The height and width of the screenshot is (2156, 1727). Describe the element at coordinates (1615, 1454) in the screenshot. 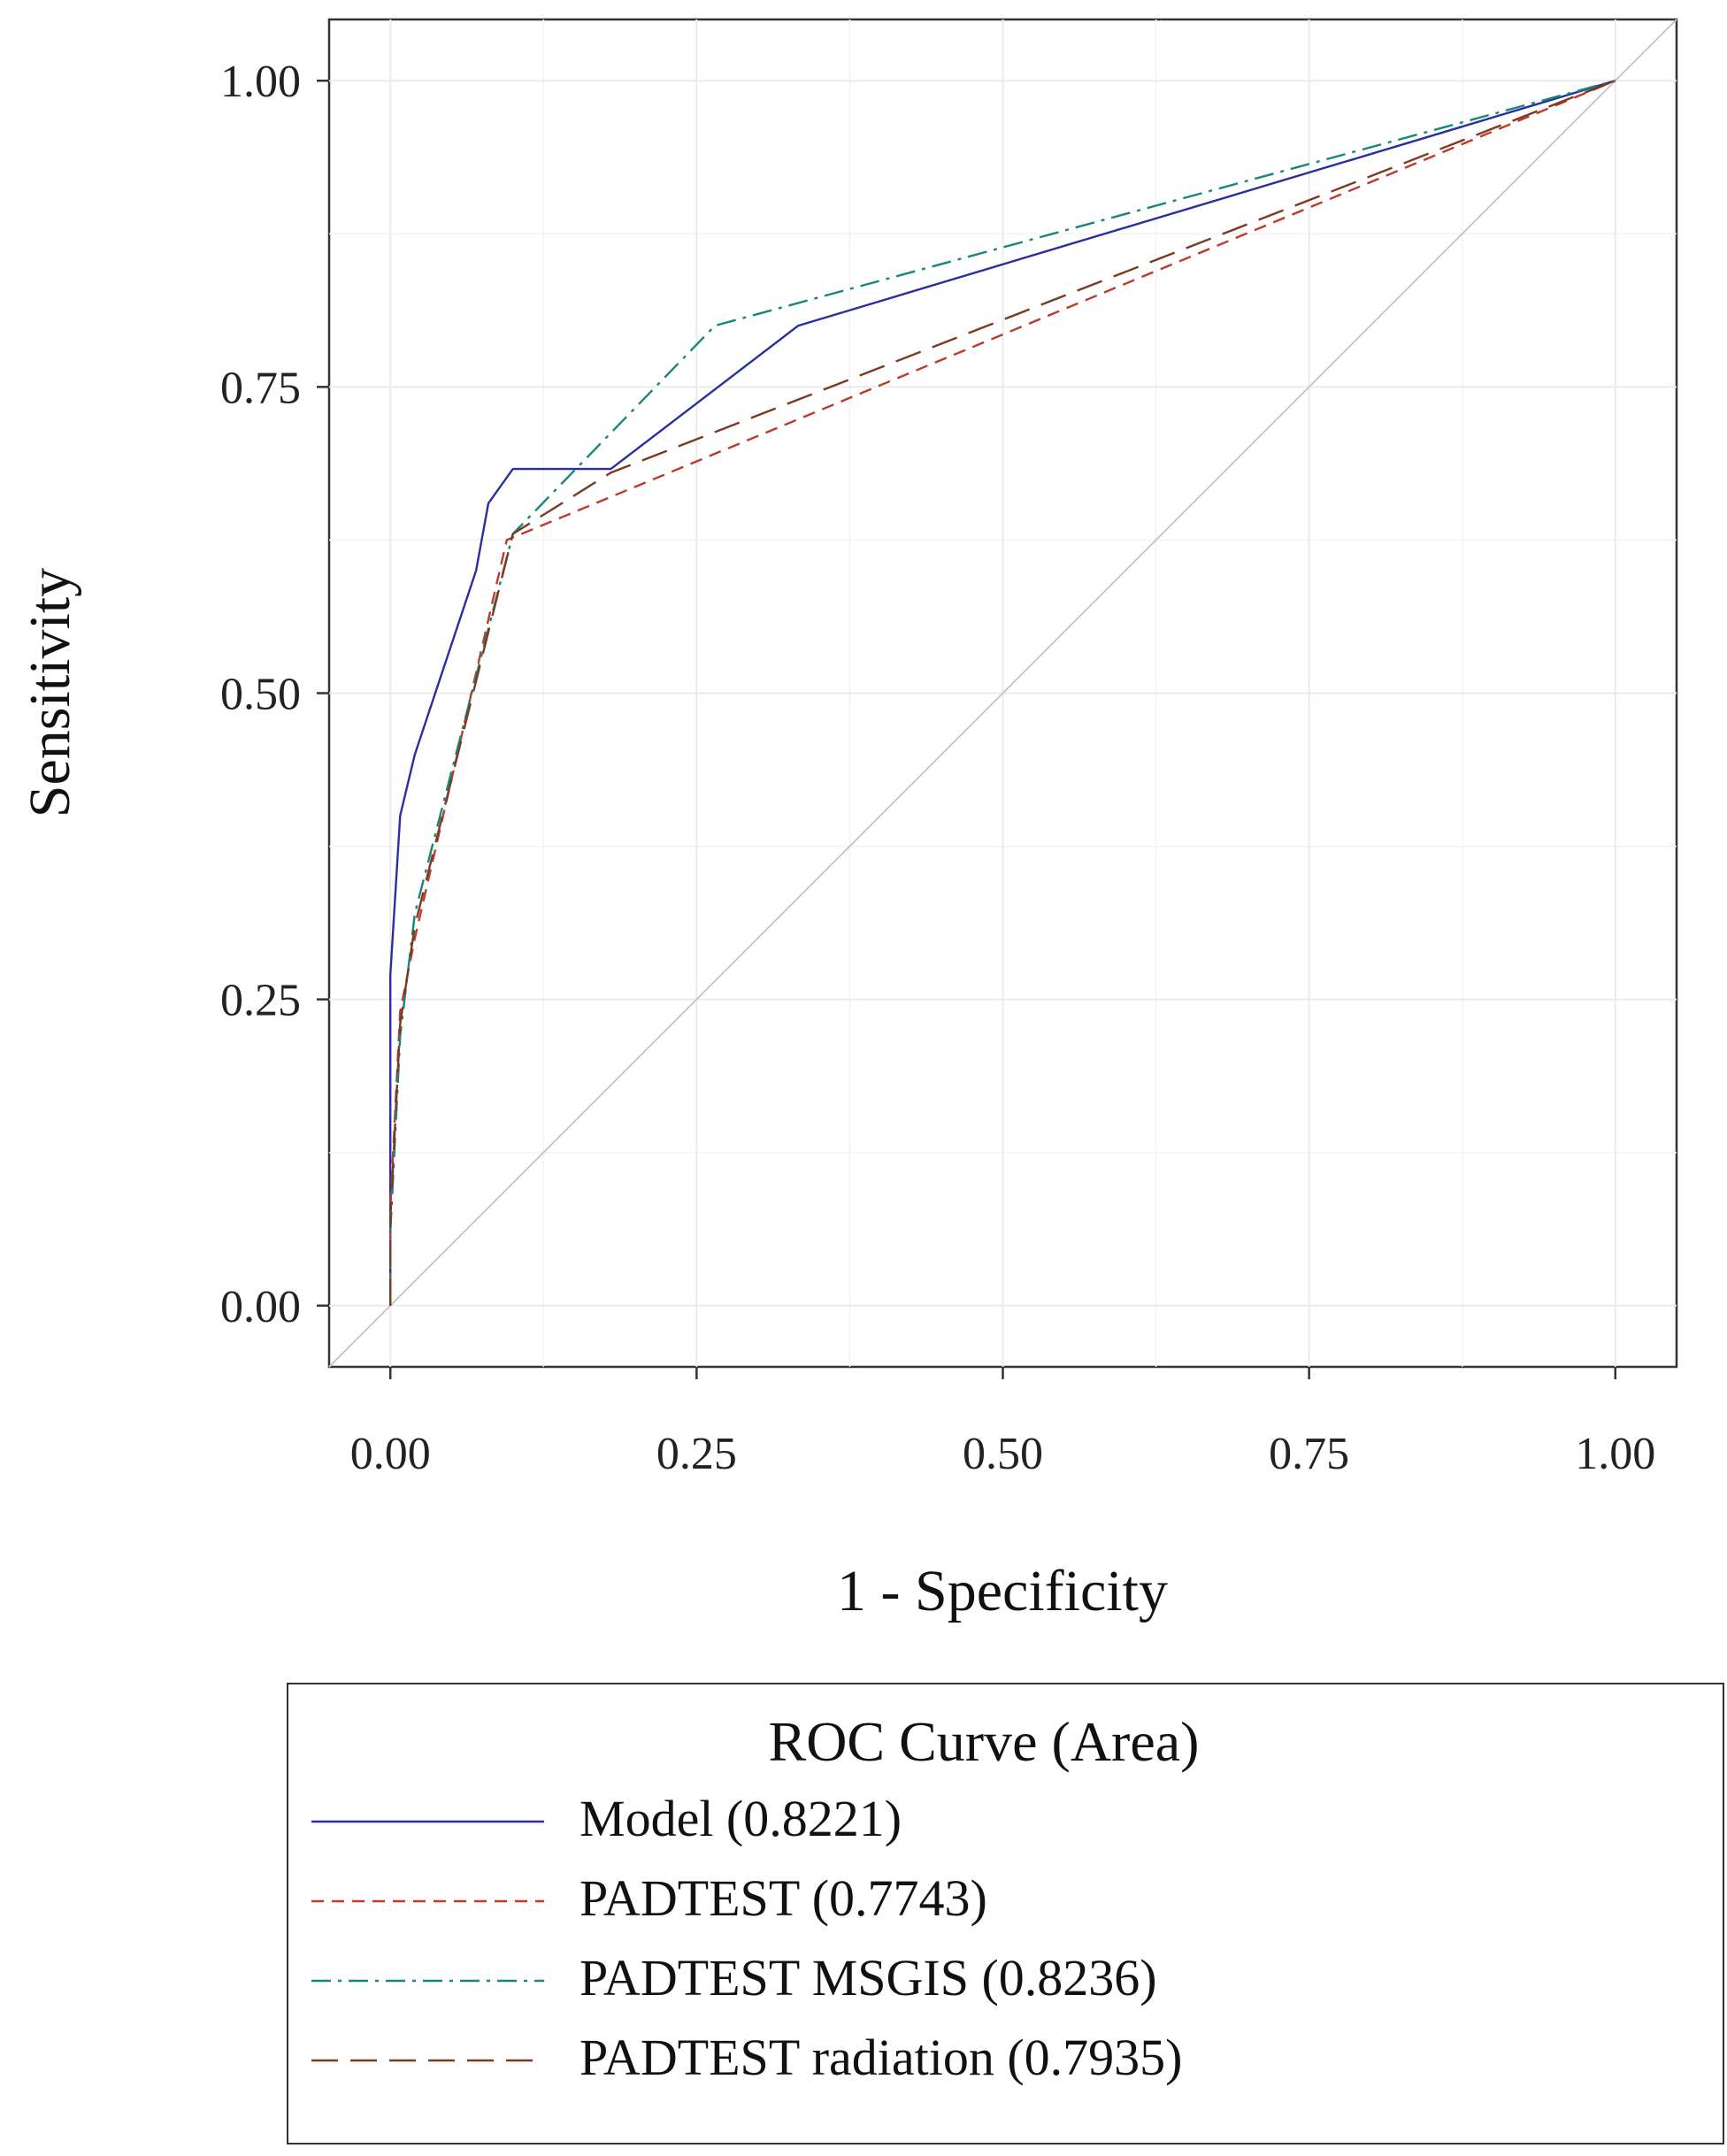

I see `x-tick-label: 1.00` at that location.